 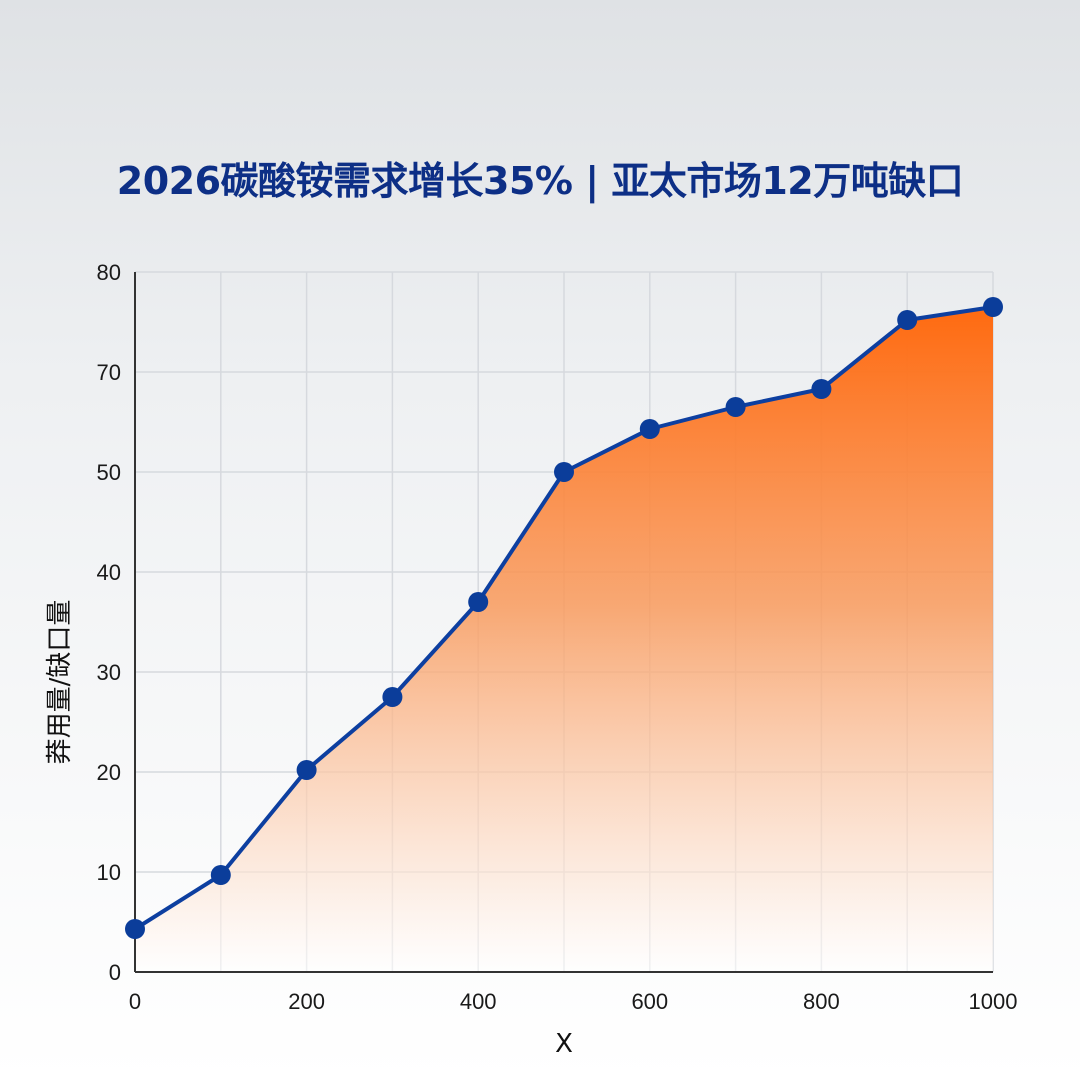 What do you see at coordinates (109, 272) in the screenshot?
I see `y-tick-label: 80` at bounding box center [109, 272].